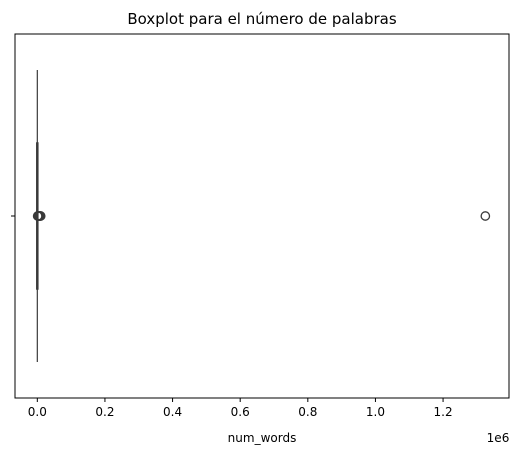 The image size is (520, 454). Describe the element at coordinates (172, 412) in the screenshot. I see `x-tick-label: 0.4` at that location.